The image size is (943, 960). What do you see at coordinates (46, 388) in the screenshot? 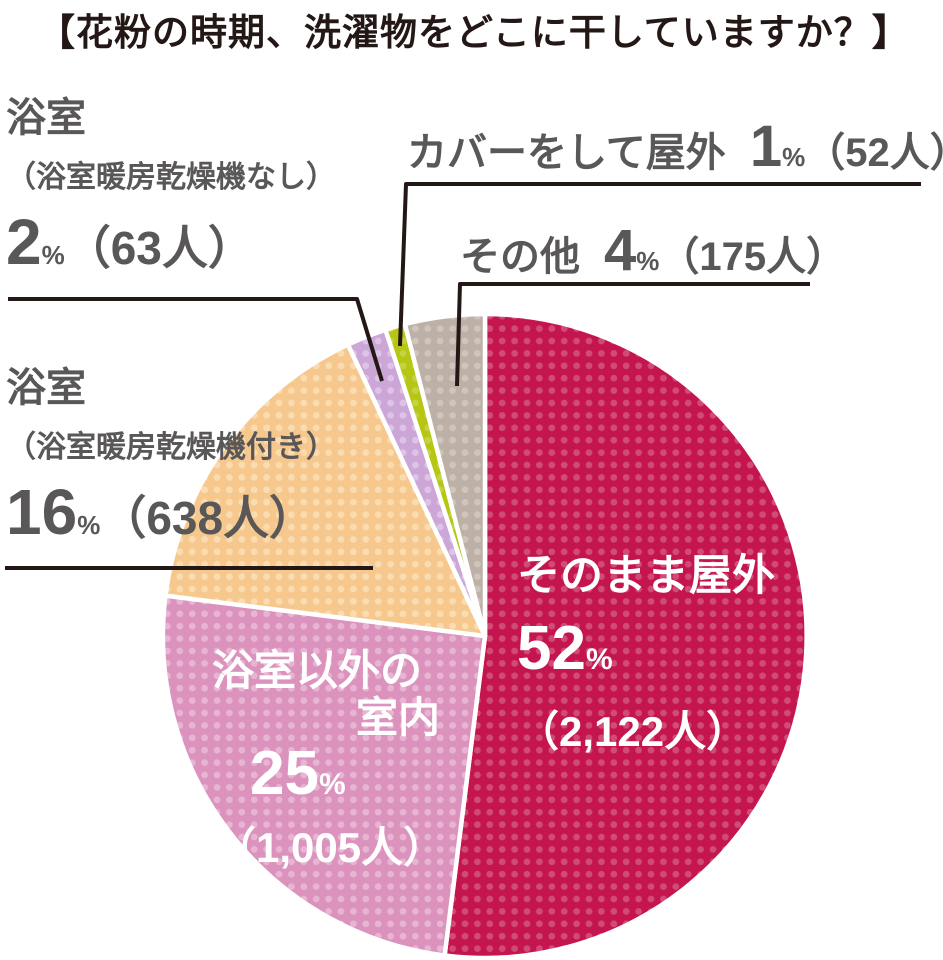
I see `label-bath-with-dryer-name: 浴室` at bounding box center [46, 388].